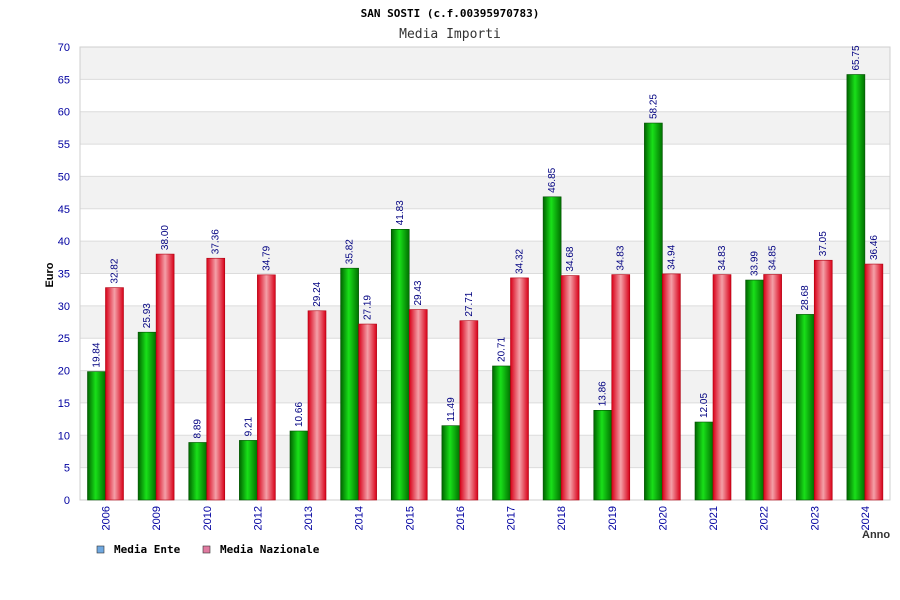  Describe the element at coordinates (64, 177) in the screenshot. I see `y-tick-label: 50` at that location.